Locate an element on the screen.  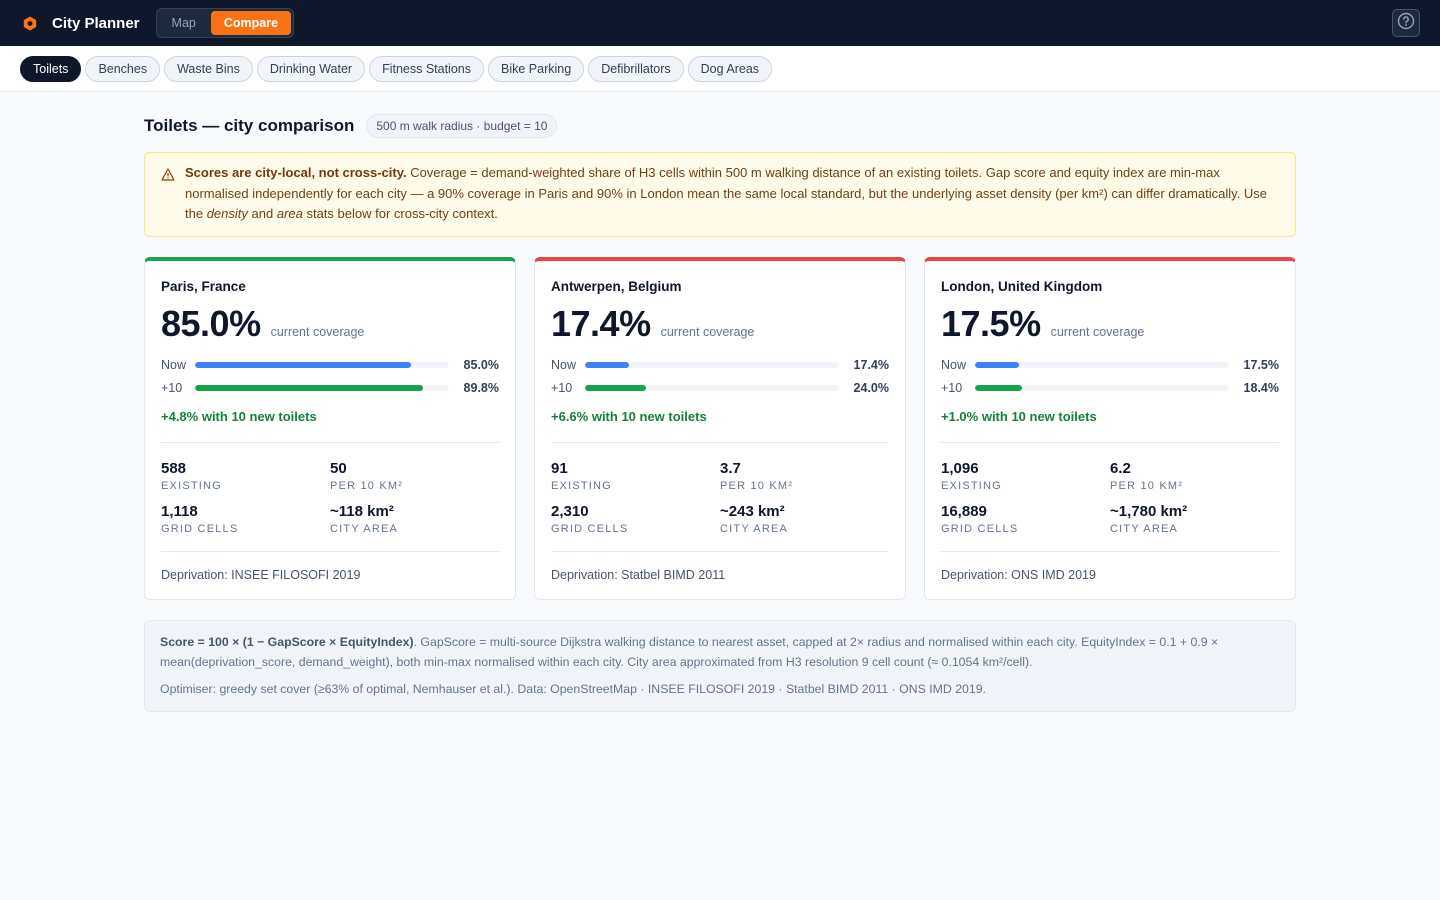
chip-fitness-stations: Fitness Stations is located at coordinates (426, 68).